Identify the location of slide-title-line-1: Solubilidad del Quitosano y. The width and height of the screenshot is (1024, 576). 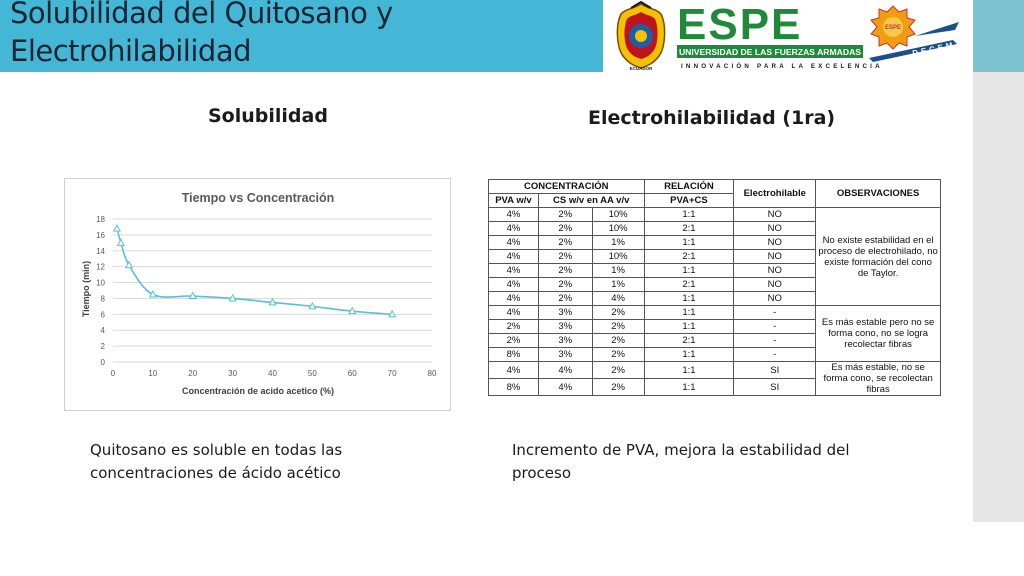
(201, 15).